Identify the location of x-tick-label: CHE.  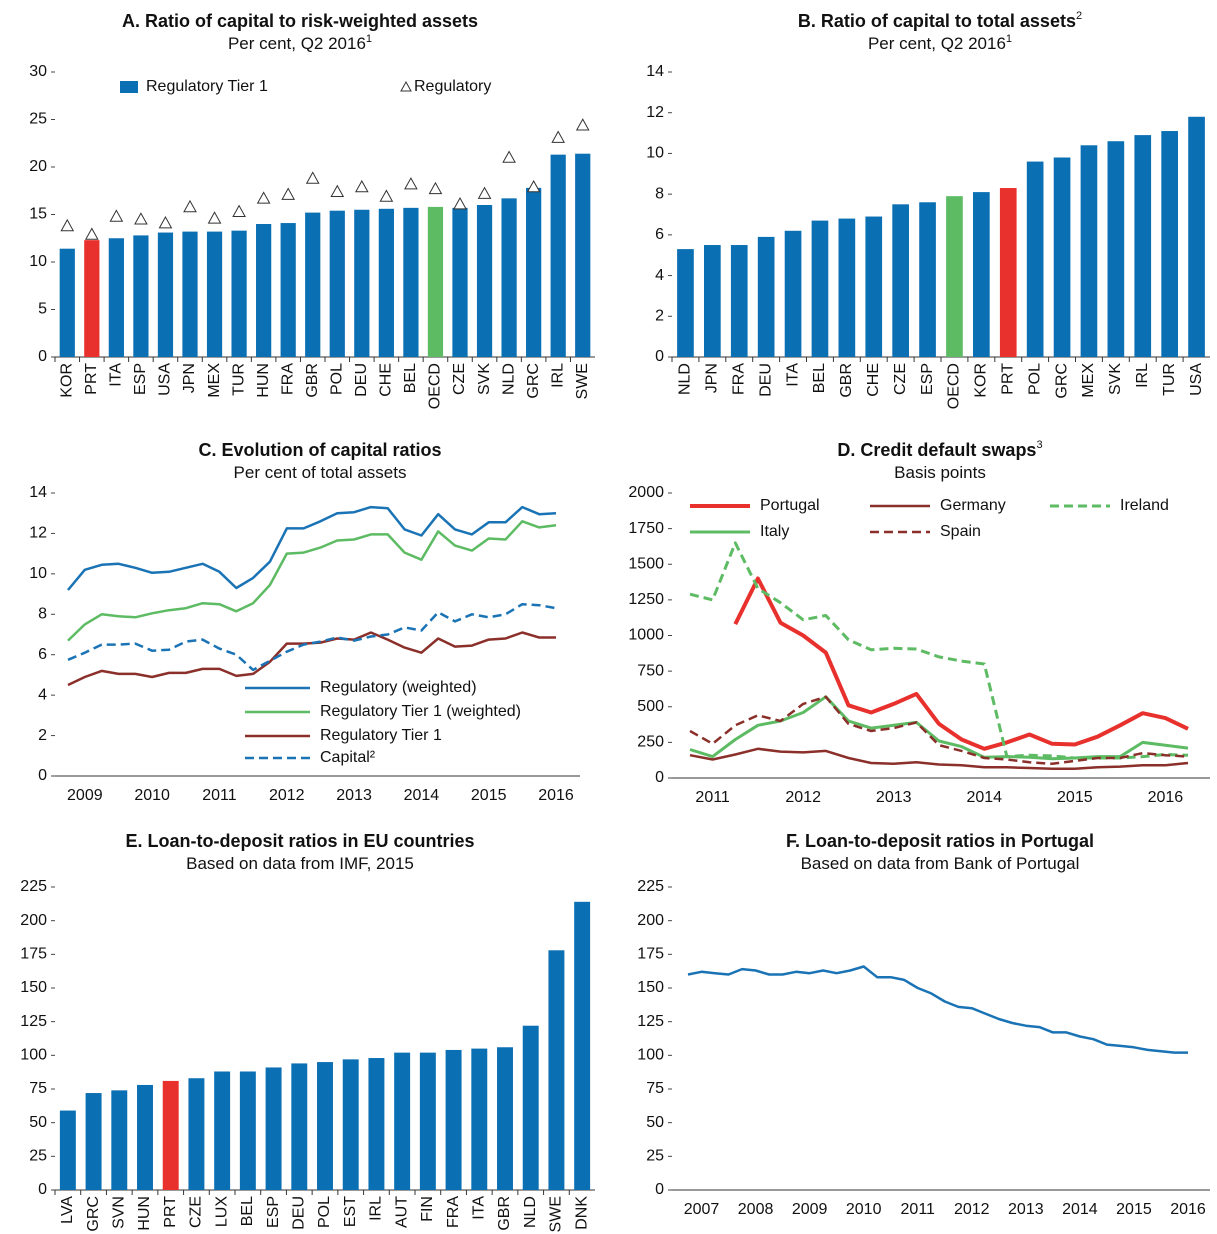
(386, 380).